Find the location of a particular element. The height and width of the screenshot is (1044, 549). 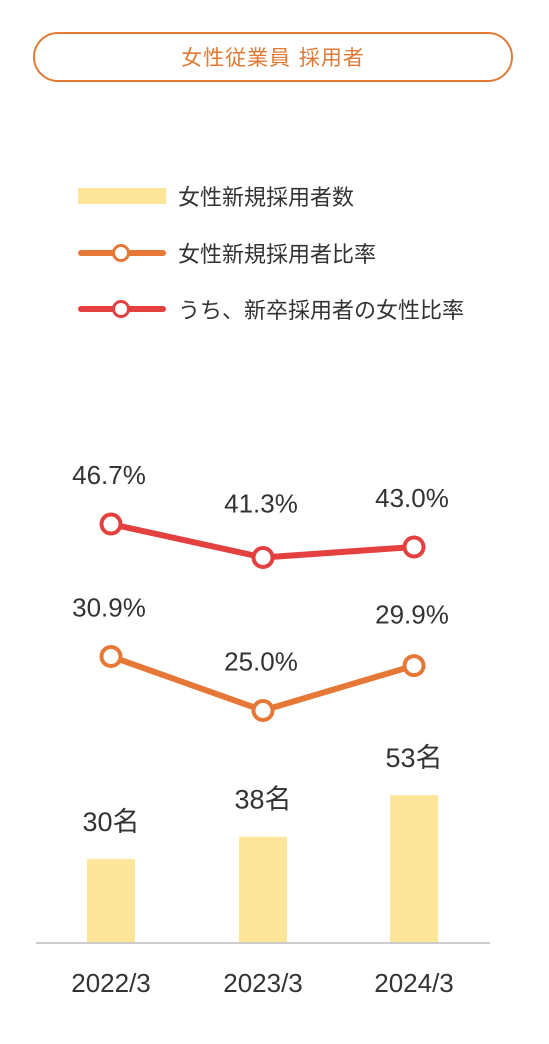

x-tick-label: 2023/3 is located at coordinates (263, 983).